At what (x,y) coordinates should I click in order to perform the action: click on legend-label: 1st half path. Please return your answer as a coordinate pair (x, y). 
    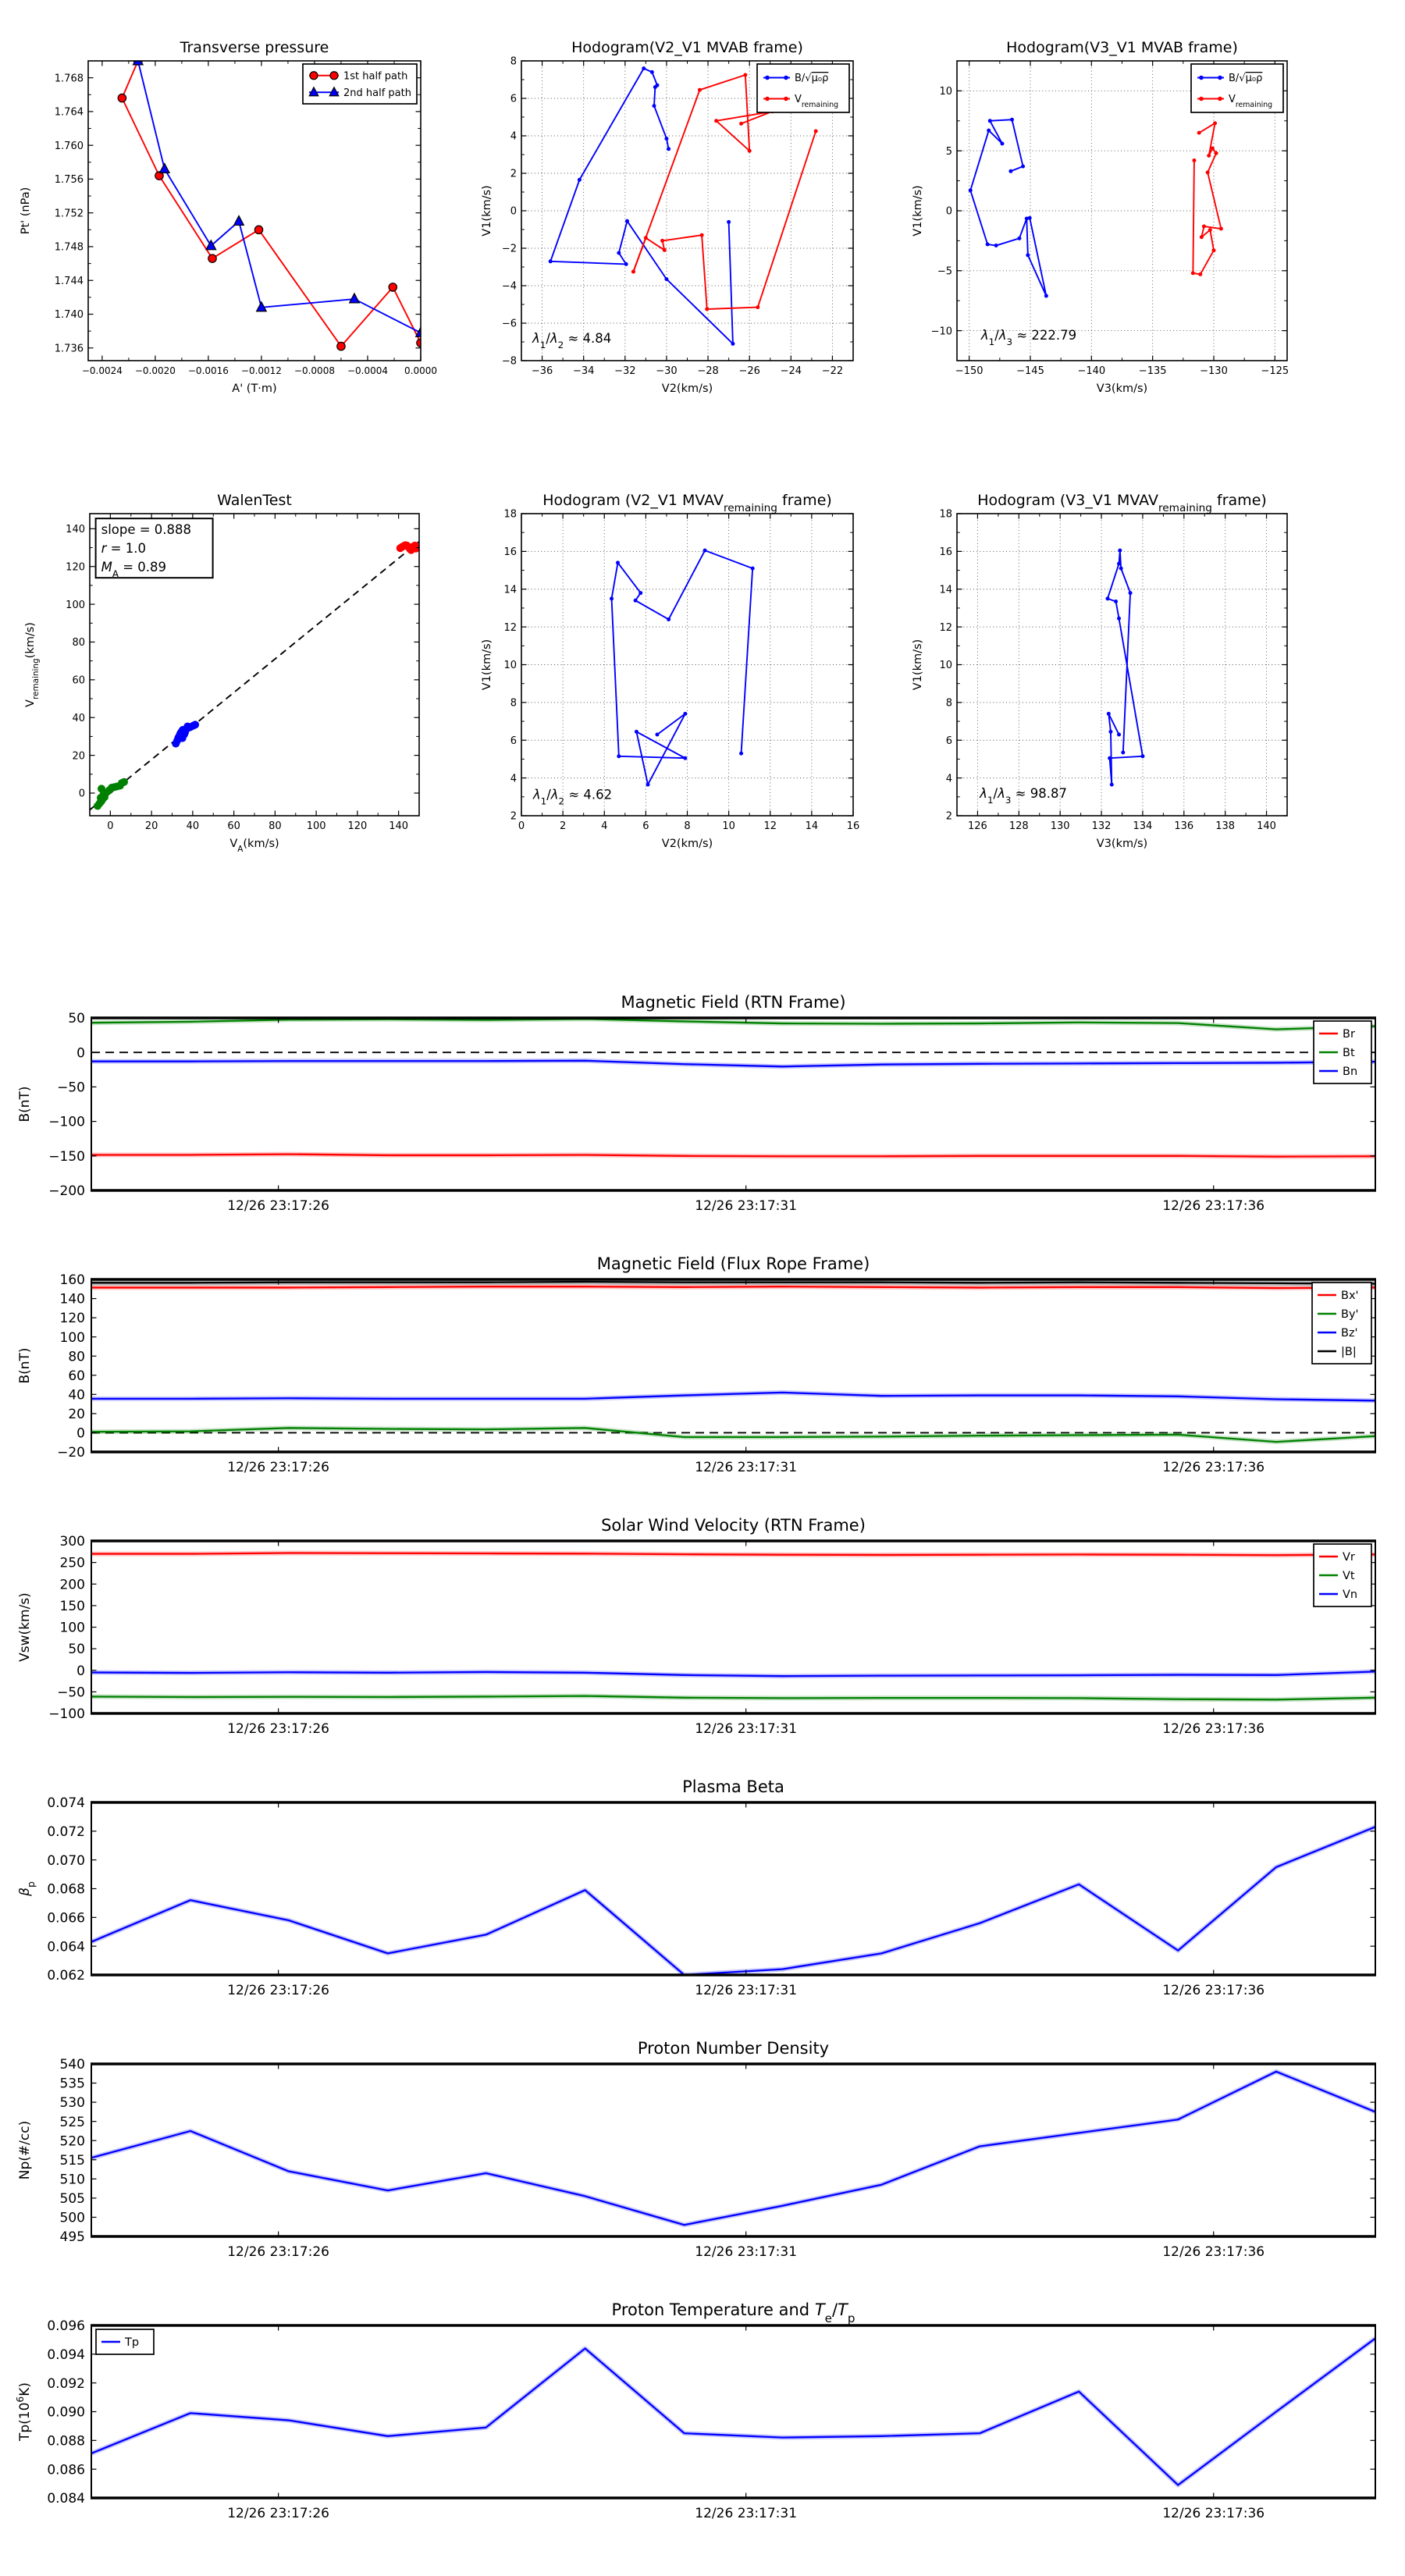
    Looking at the image, I should click on (375, 76).